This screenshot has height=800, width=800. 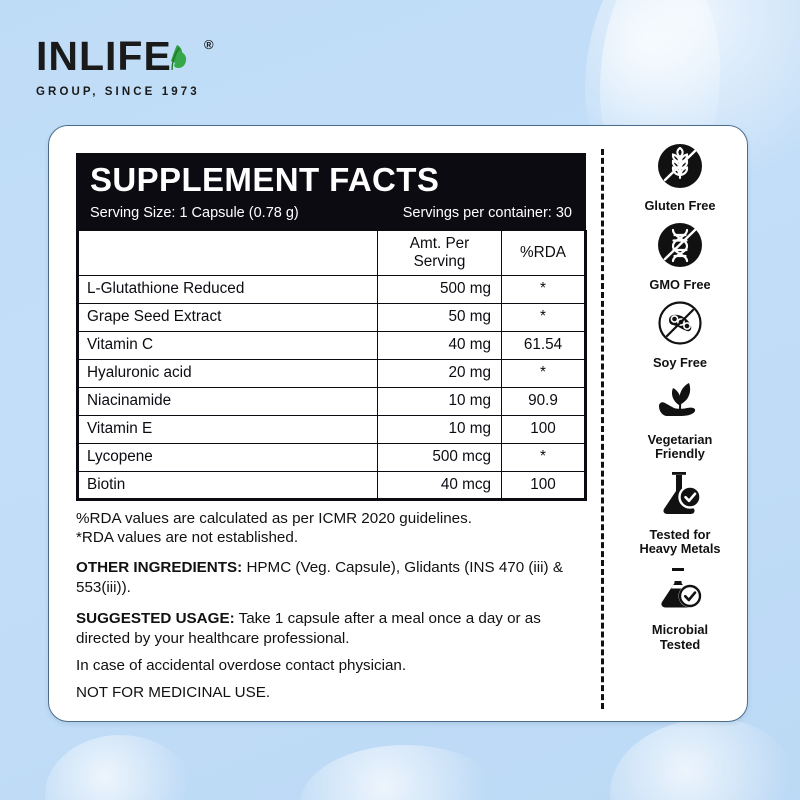 I want to click on badge-soy-free: Soy Free, so click(x=680, y=335).